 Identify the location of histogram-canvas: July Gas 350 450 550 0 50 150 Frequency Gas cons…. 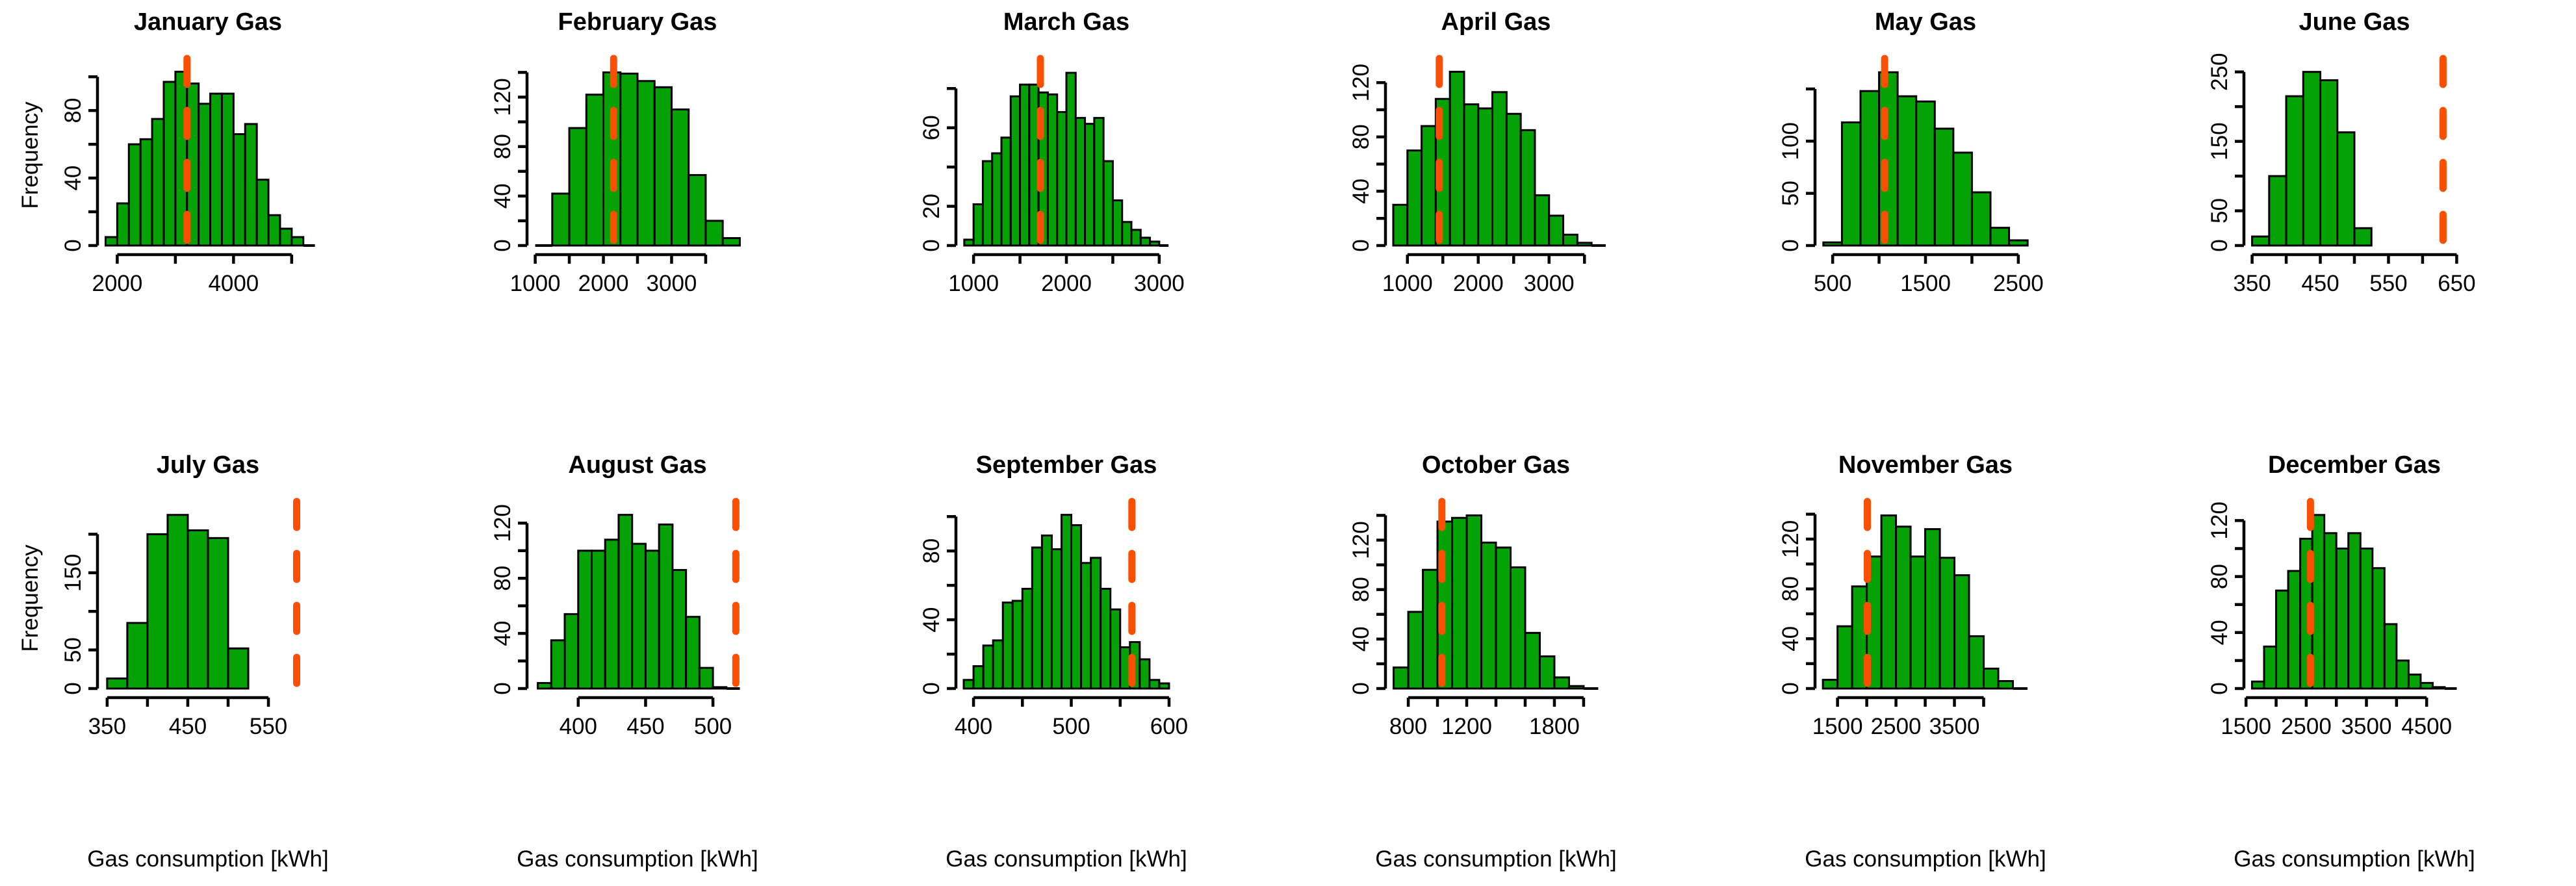
(173, 661).